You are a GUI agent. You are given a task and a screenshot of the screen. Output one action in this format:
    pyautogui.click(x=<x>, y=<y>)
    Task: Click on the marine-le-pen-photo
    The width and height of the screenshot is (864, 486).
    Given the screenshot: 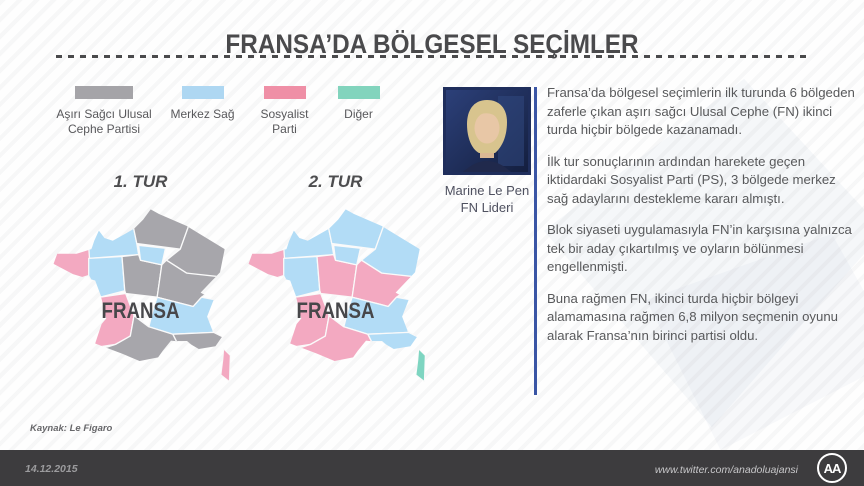 What is the action you would take?
    pyautogui.click(x=487, y=131)
    